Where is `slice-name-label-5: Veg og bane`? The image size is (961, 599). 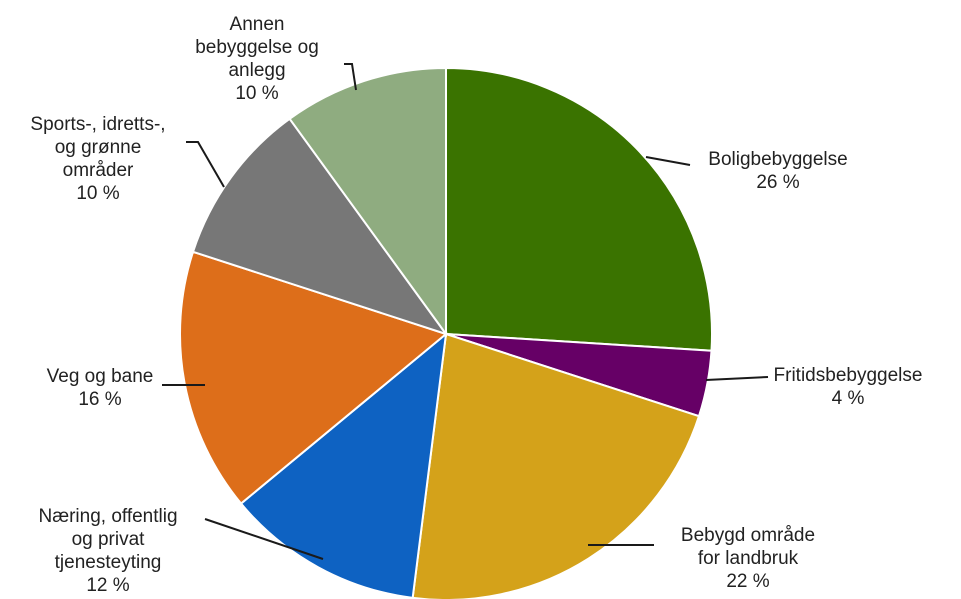
slice-name-label-5: Veg og bane is located at coordinates (100, 376).